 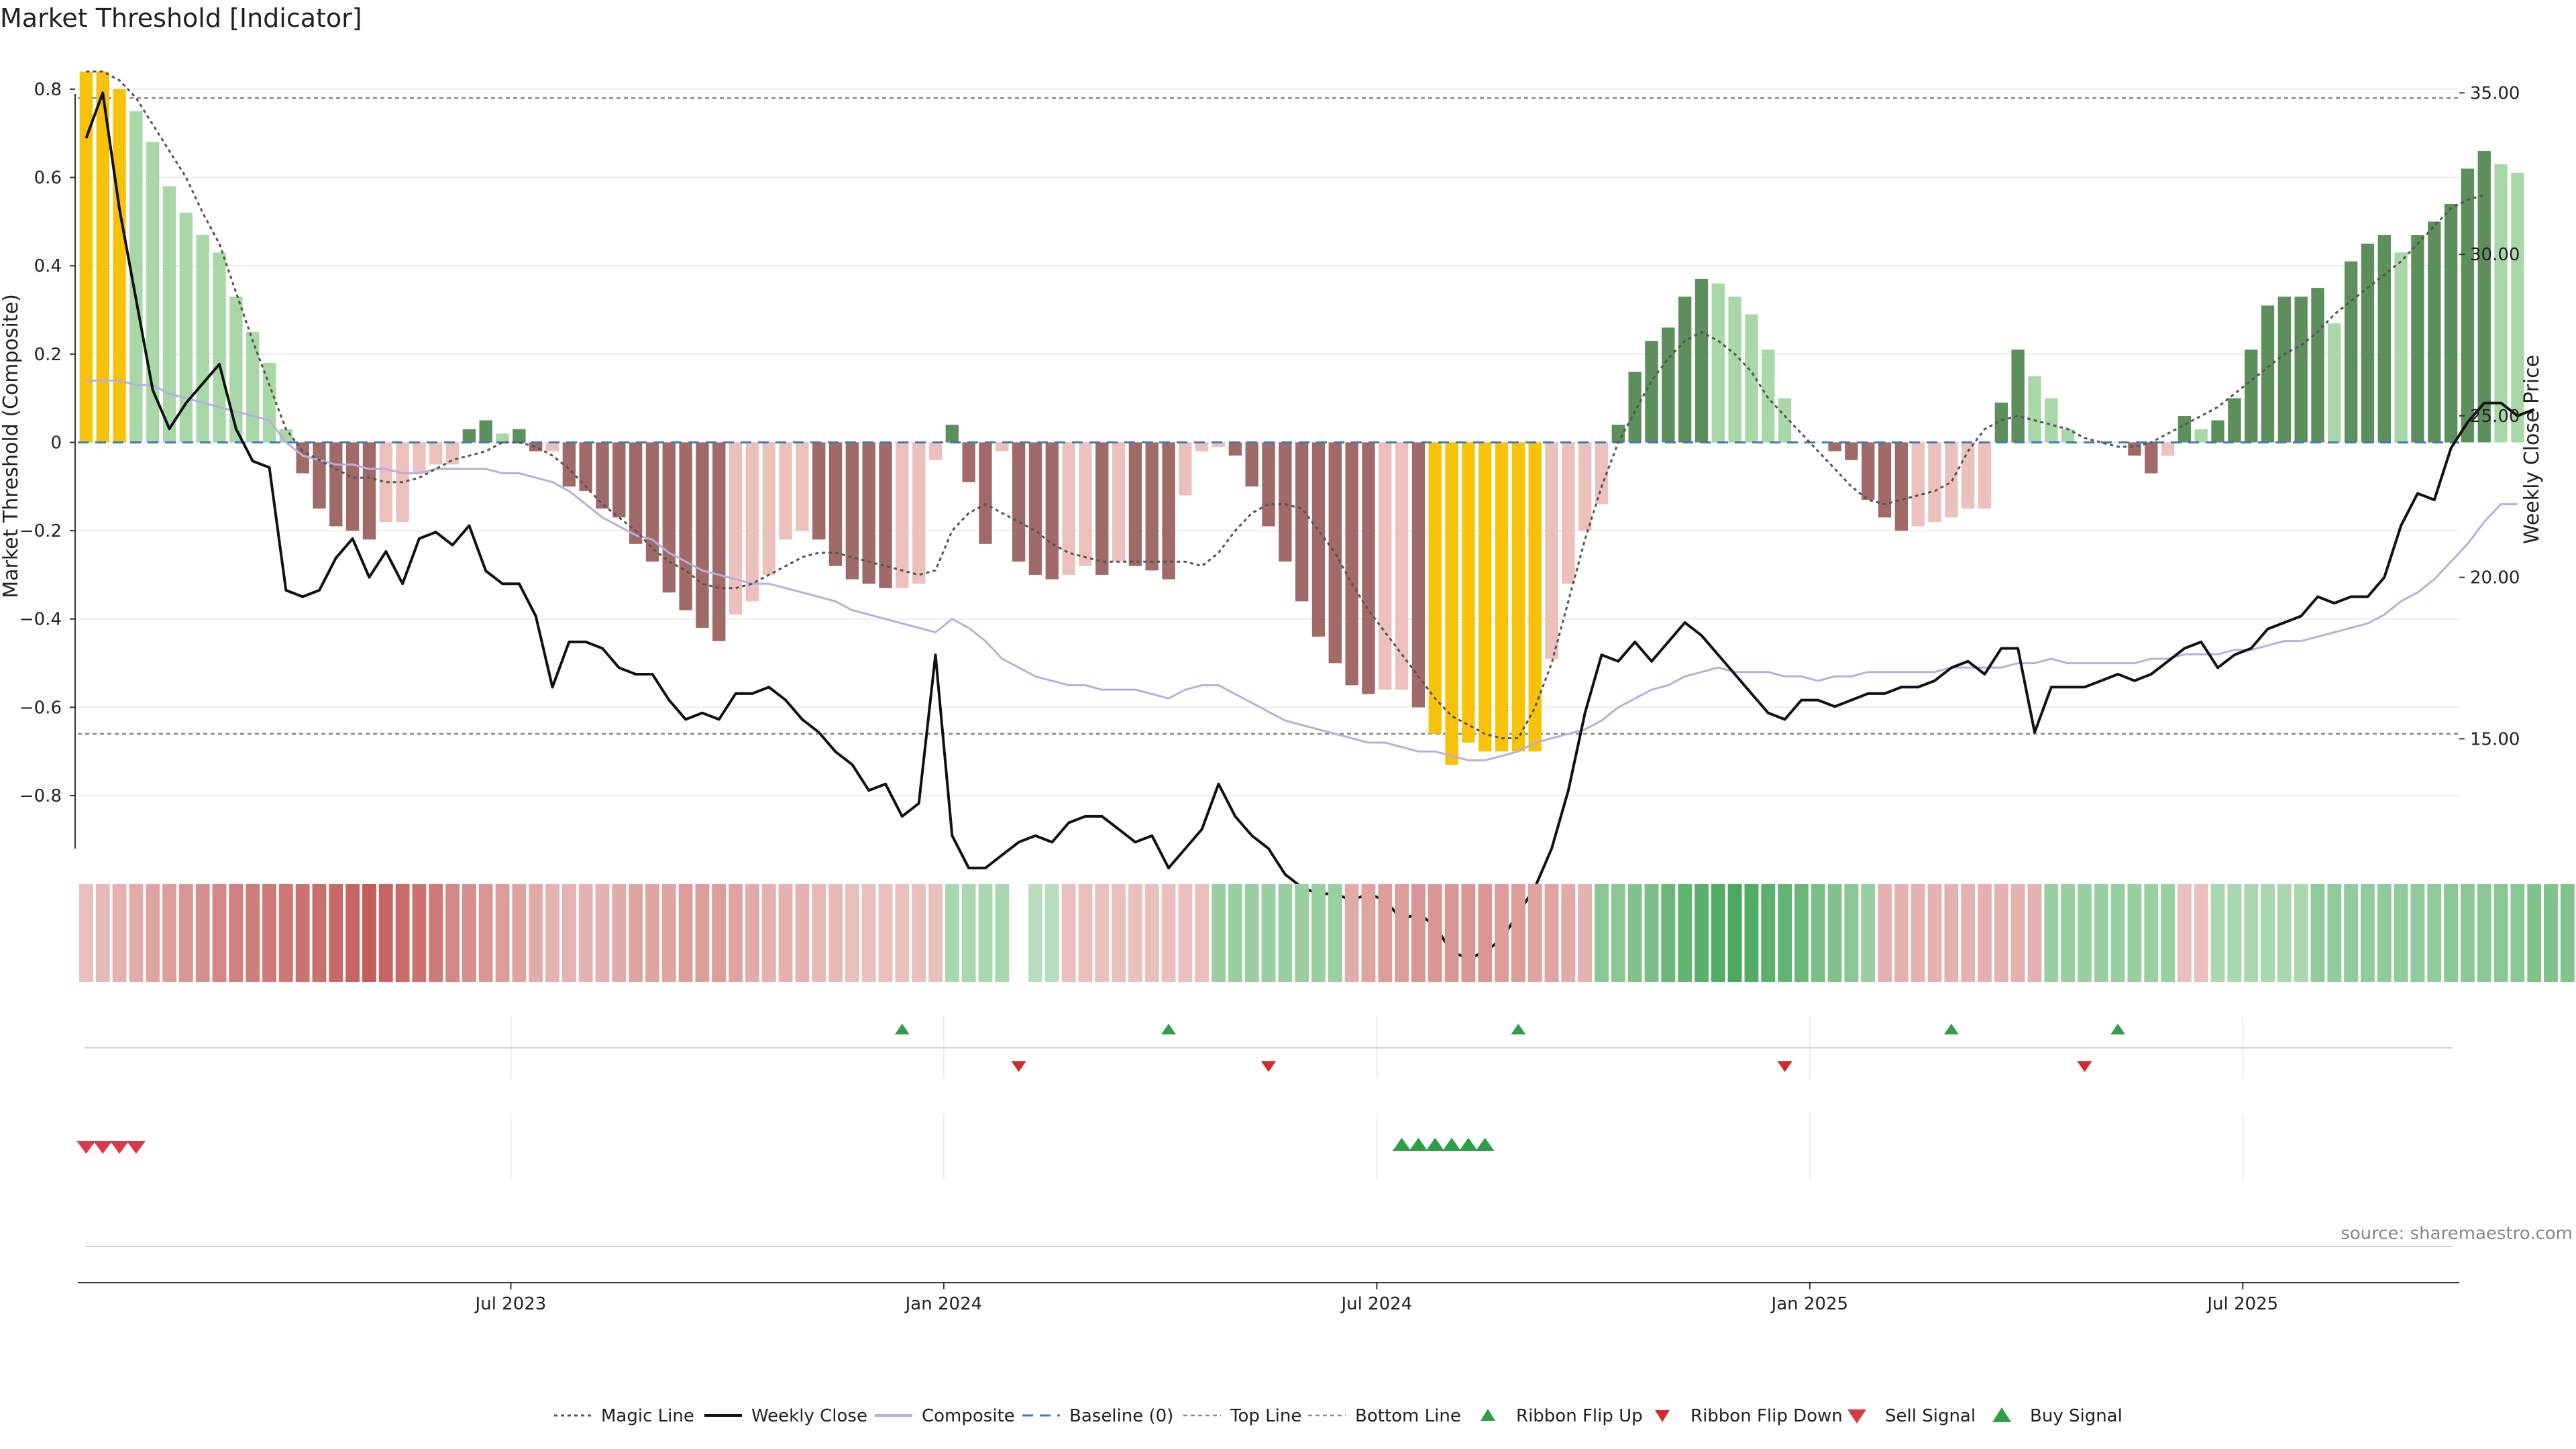 I want to click on ribbon-panel, so click(x=1326, y=933).